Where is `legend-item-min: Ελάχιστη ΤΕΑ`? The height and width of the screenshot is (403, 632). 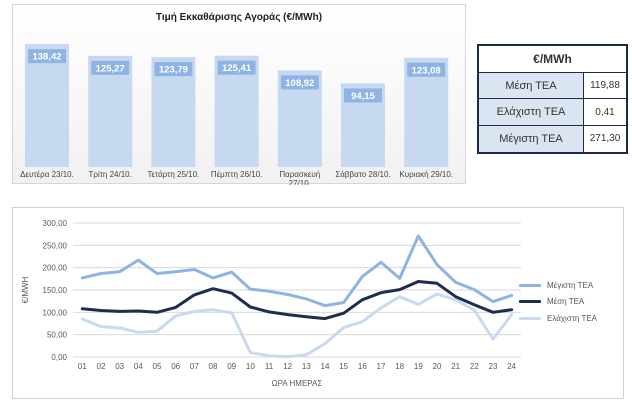
legend-item-min: Ελάχιστη ΤΕΑ is located at coordinates (558, 318).